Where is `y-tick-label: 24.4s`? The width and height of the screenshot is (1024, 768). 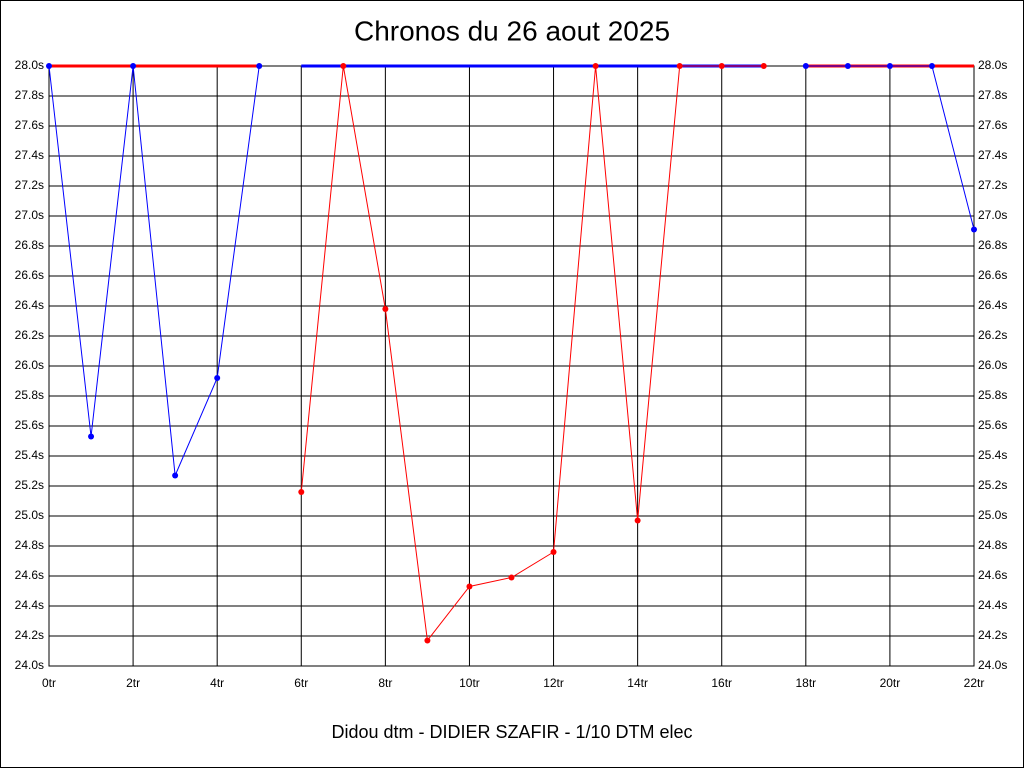
y-tick-label: 24.4s is located at coordinates (29, 605).